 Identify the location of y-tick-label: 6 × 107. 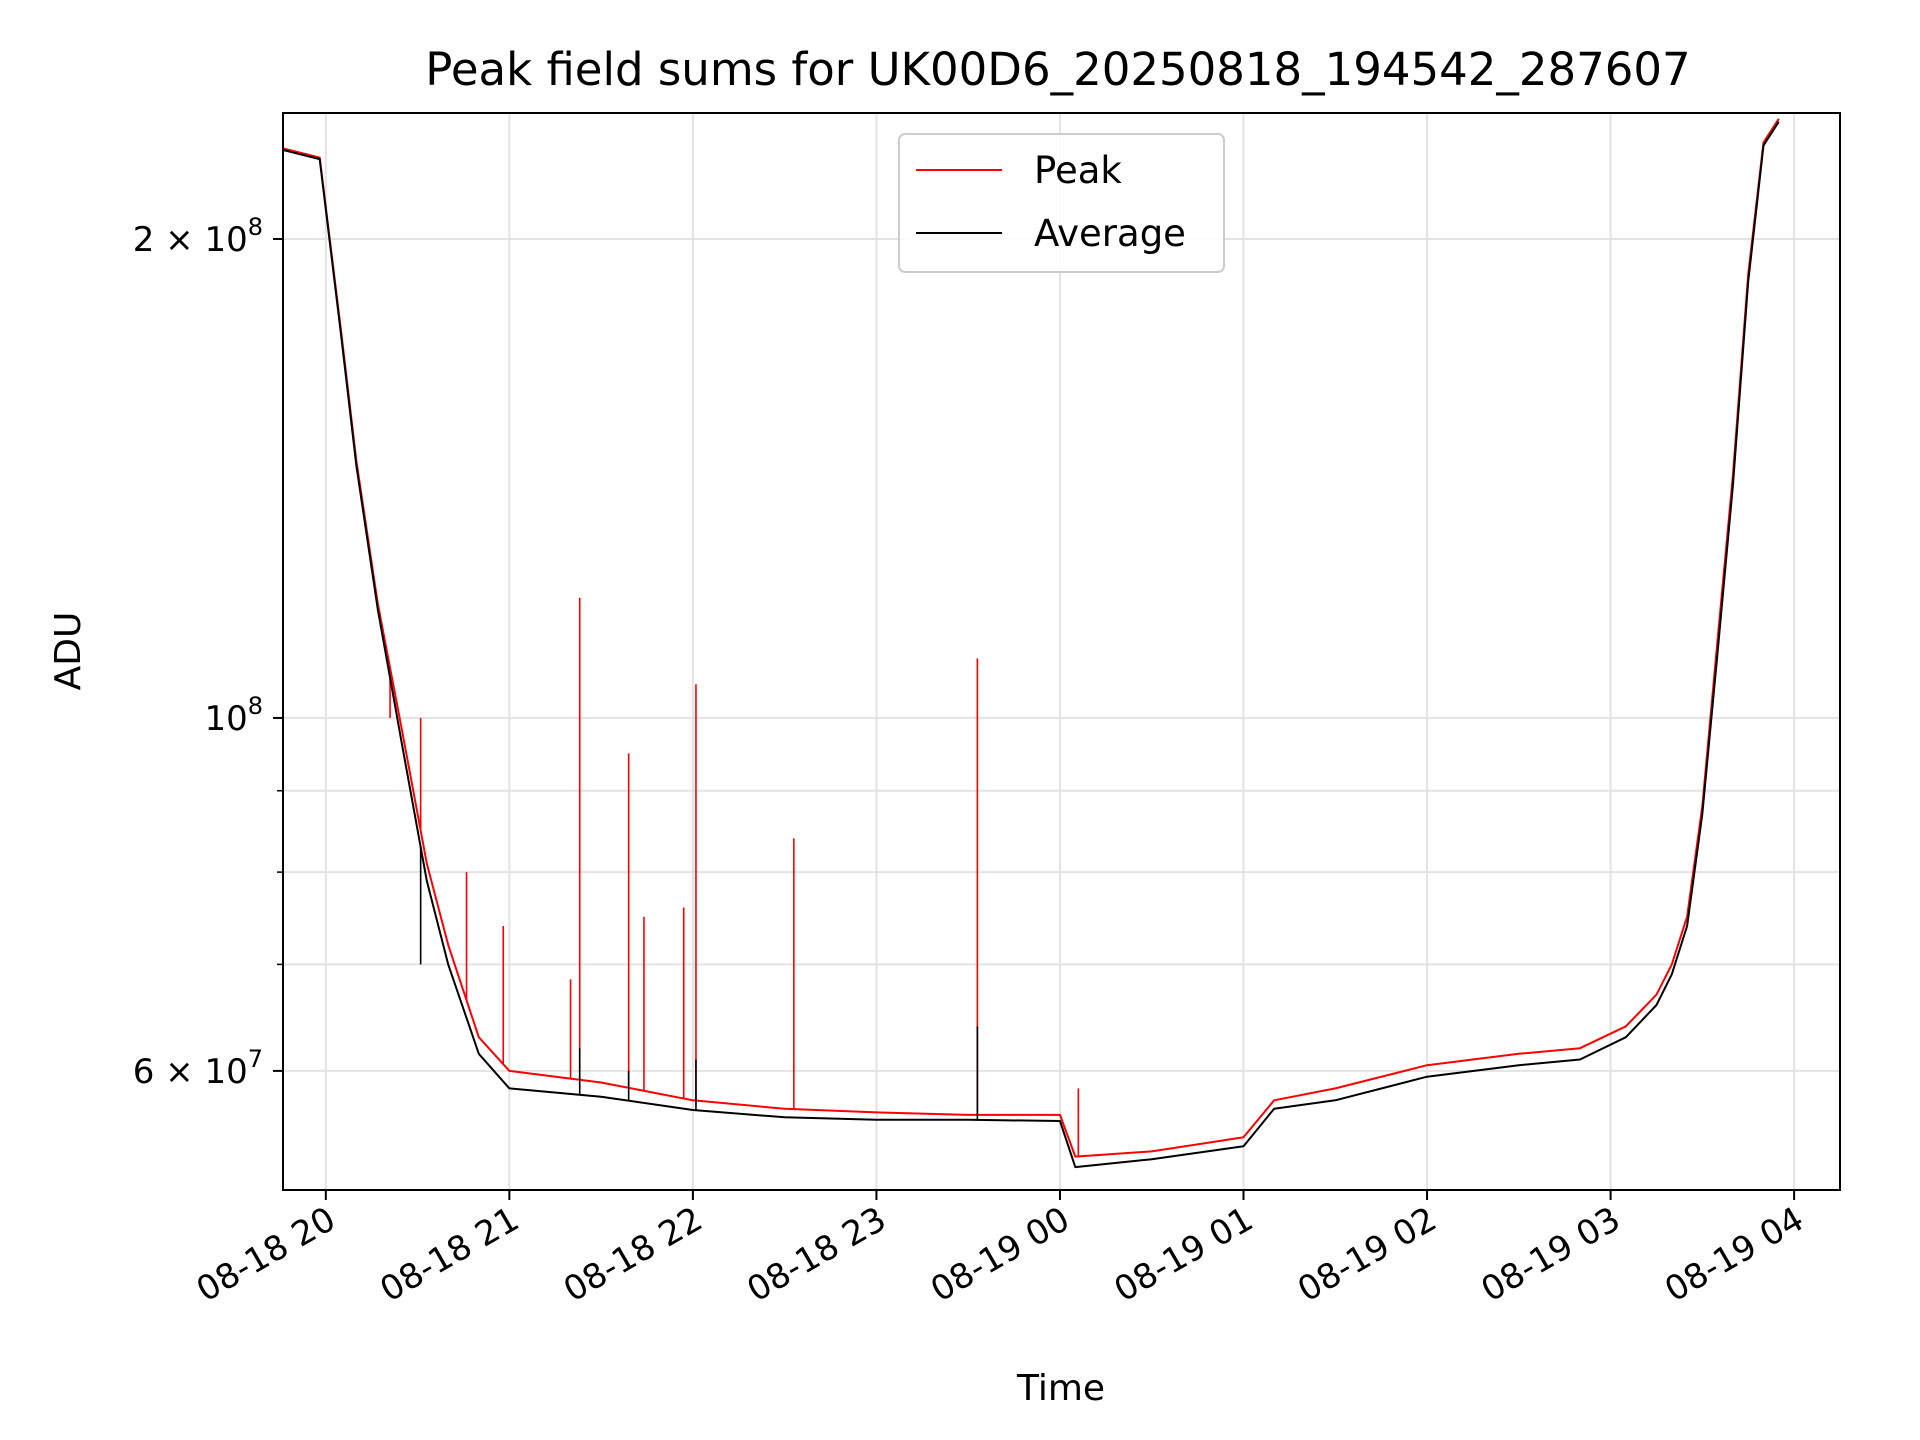
(198, 1068).